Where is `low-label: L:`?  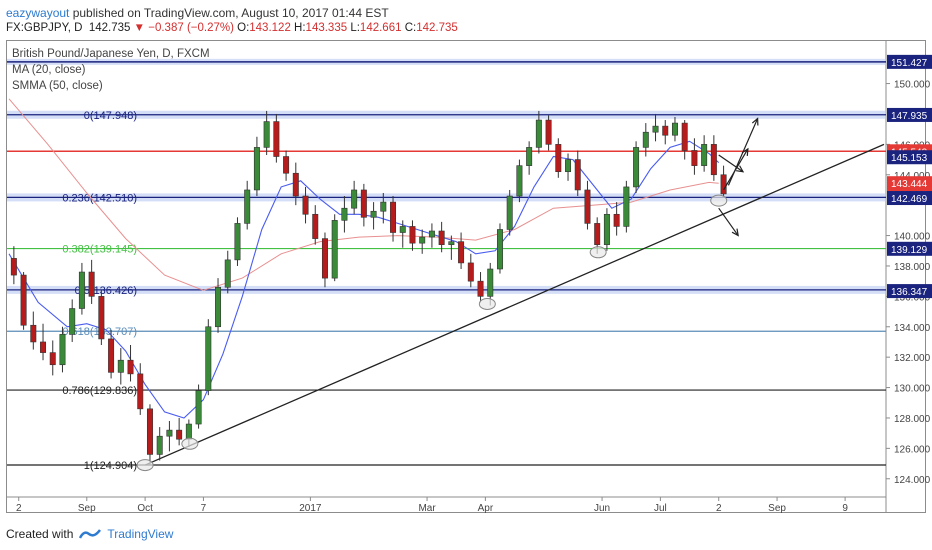
low-label: L: is located at coordinates (355, 28).